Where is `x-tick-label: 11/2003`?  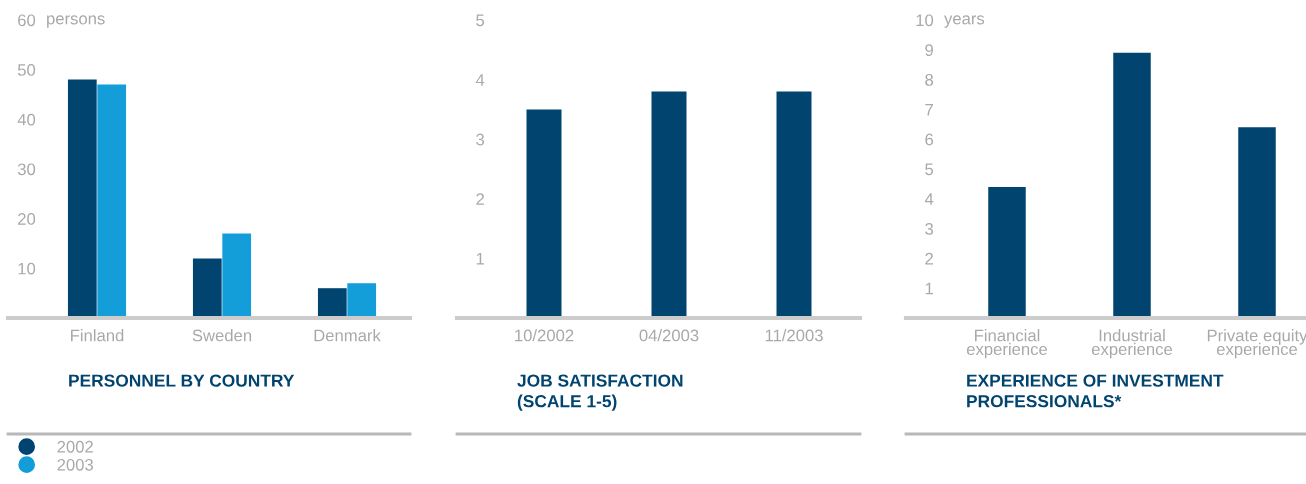 x-tick-label: 11/2003 is located at coordinates (794, 335).